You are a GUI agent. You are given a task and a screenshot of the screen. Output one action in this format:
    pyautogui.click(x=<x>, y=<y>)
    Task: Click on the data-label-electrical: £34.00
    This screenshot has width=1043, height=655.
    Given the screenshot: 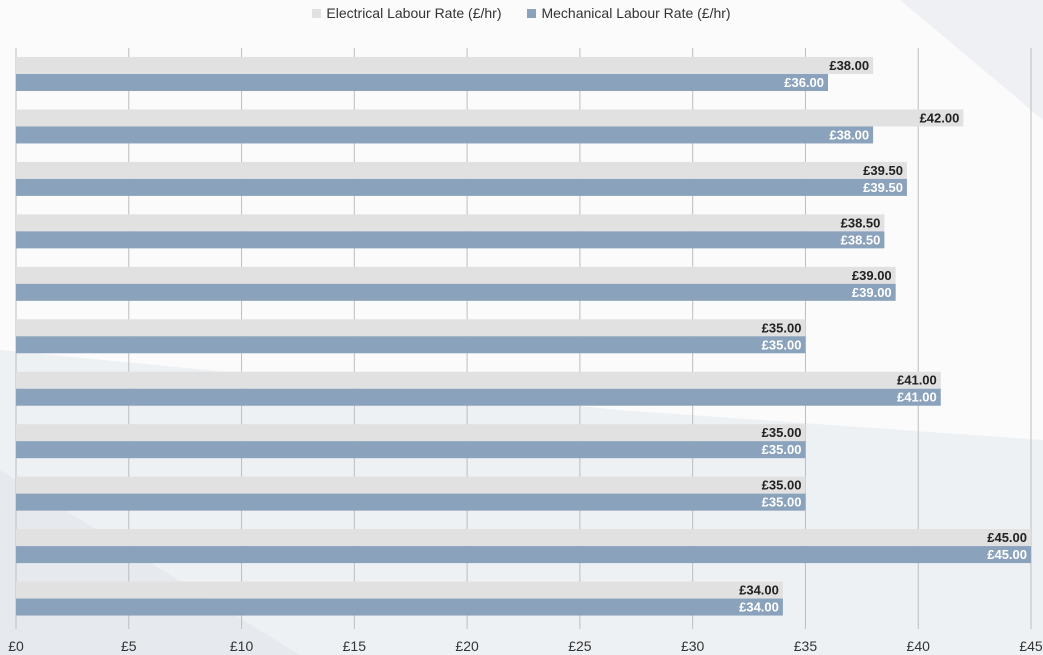 What is the action you would take?
    pyautogui.click(x=759, y=590)
    